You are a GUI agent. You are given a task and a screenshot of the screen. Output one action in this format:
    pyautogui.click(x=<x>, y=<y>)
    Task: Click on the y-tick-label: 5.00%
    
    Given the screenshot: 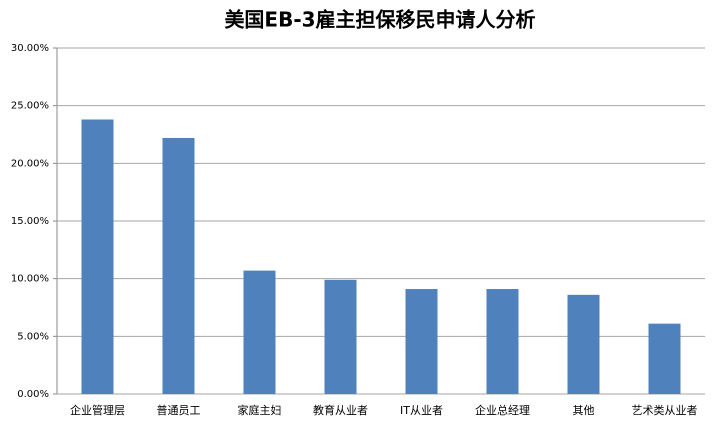 What is the action you would take?
    pyautogui.click(x=33, y=336)
    